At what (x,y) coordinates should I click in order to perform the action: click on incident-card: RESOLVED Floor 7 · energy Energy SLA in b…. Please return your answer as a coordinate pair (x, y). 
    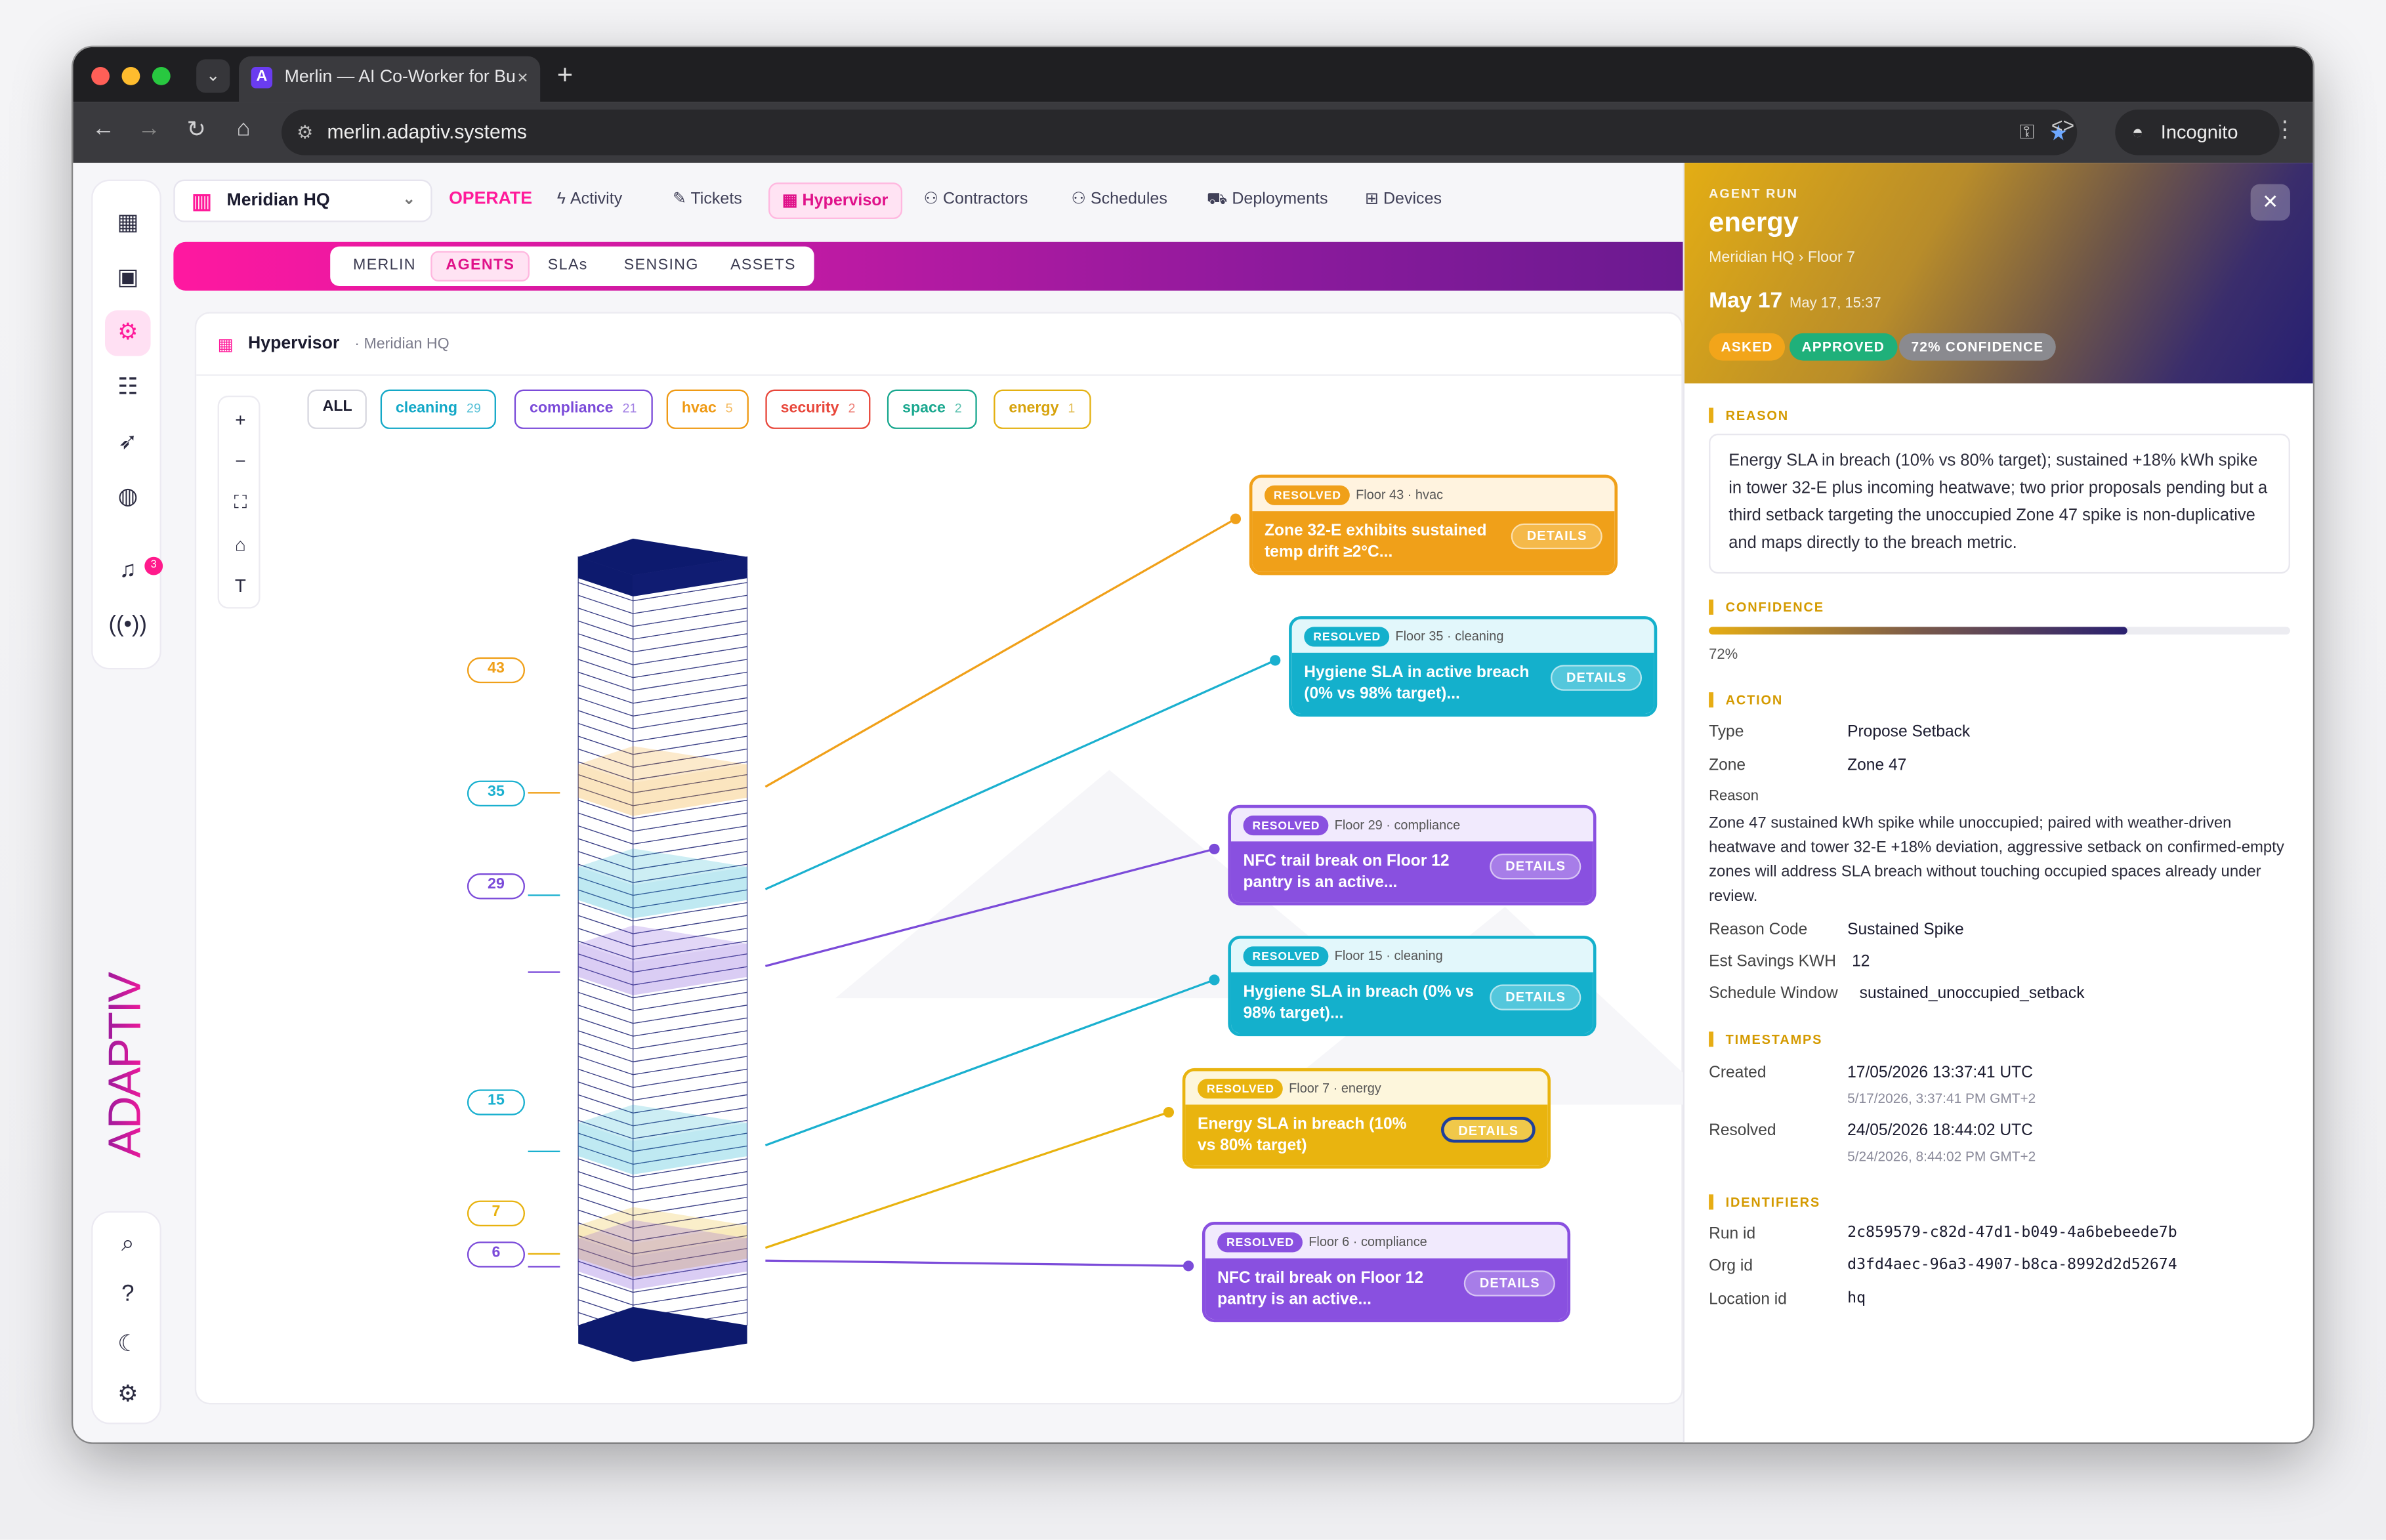
    Looking at the image, I should click on (1366, 1118).